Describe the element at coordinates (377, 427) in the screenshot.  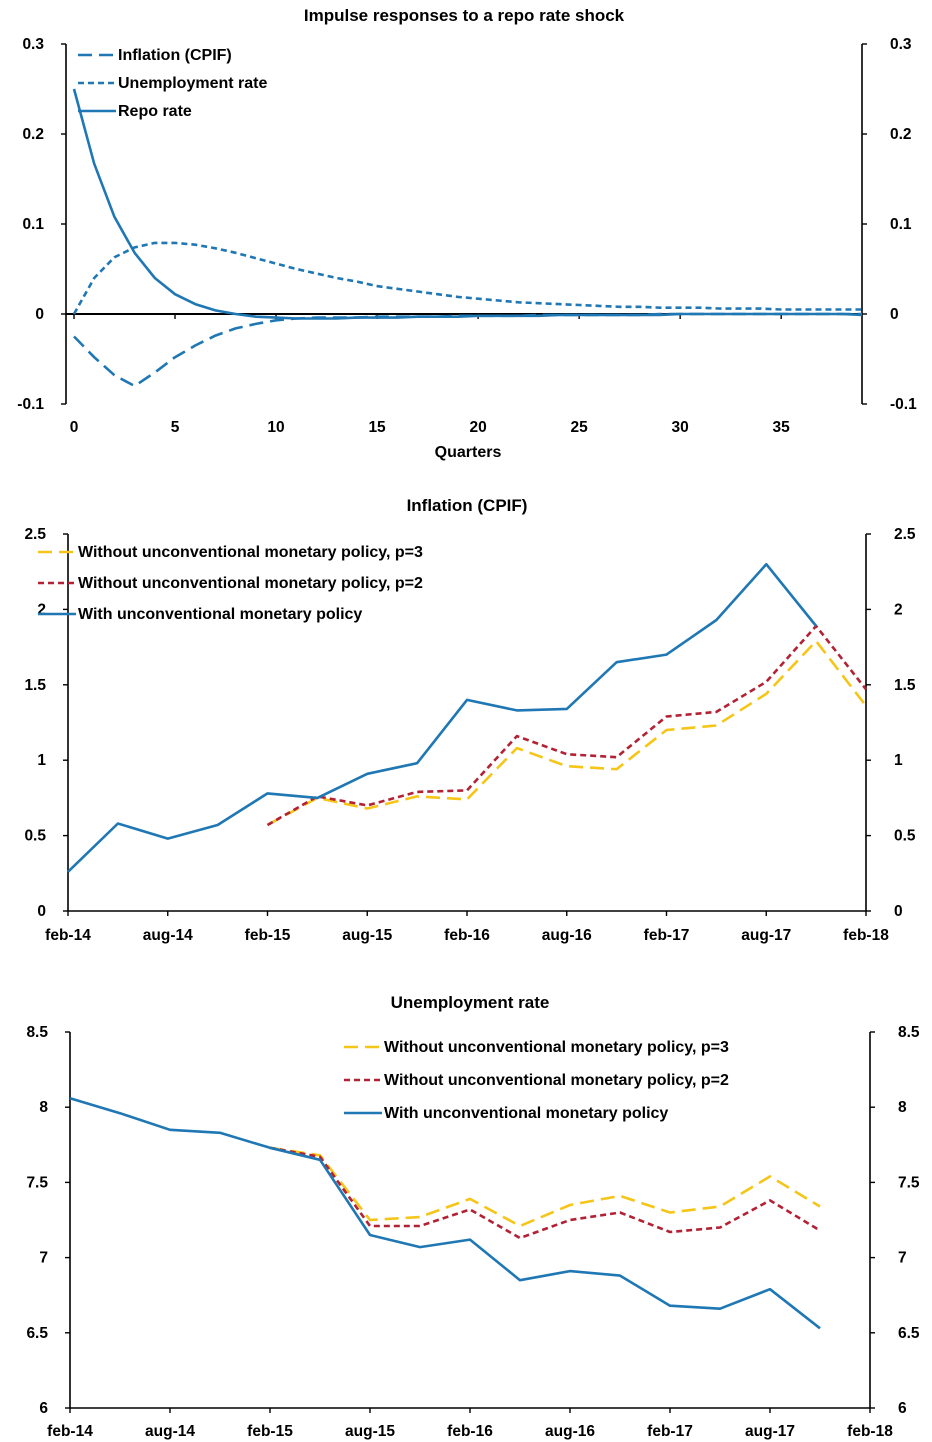
I see `x-tick-label: 15` at that location.